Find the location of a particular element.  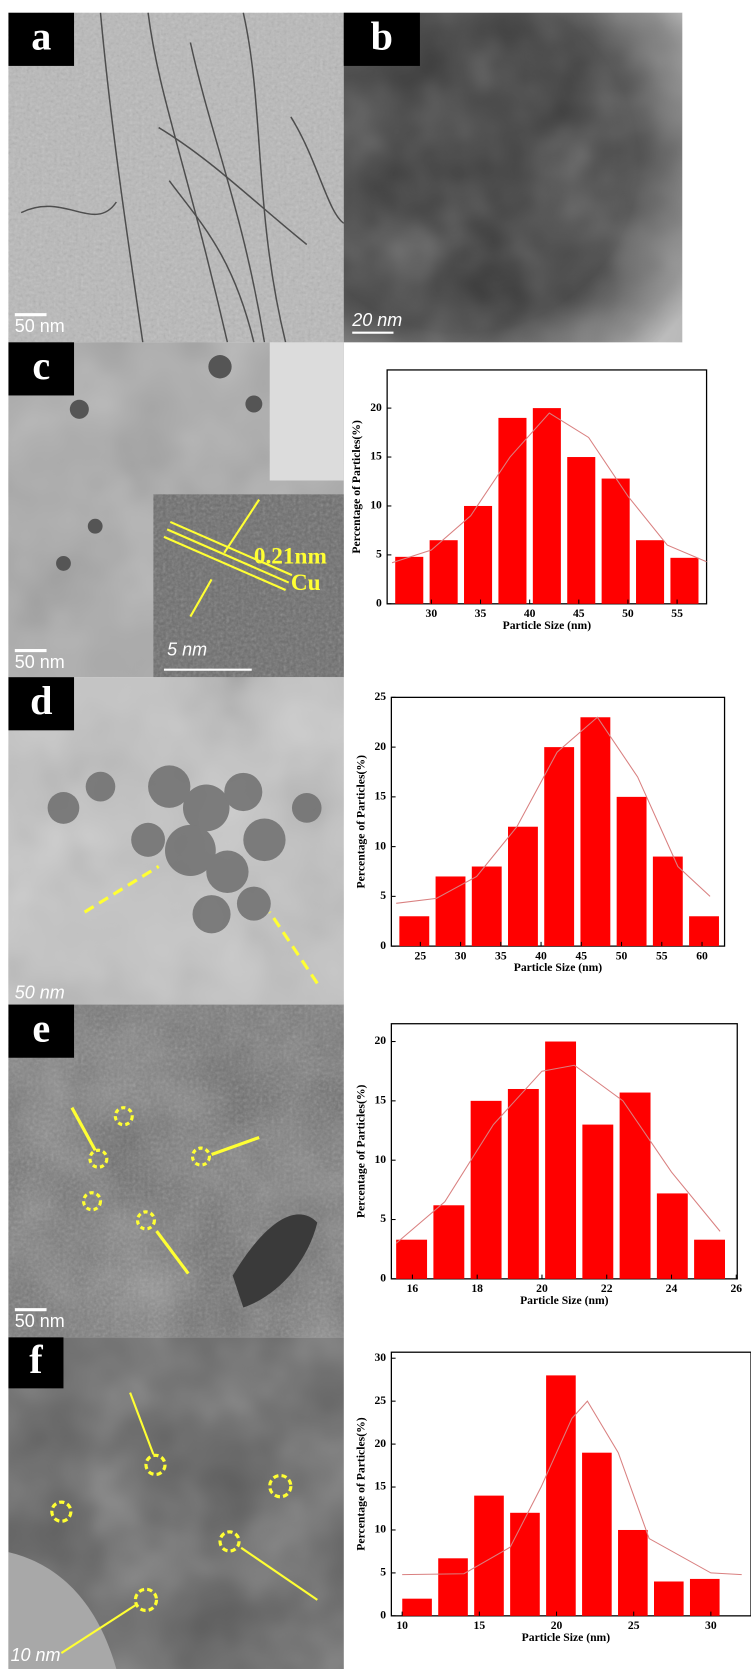

panel-label: a is located at coordinates (41, 36).